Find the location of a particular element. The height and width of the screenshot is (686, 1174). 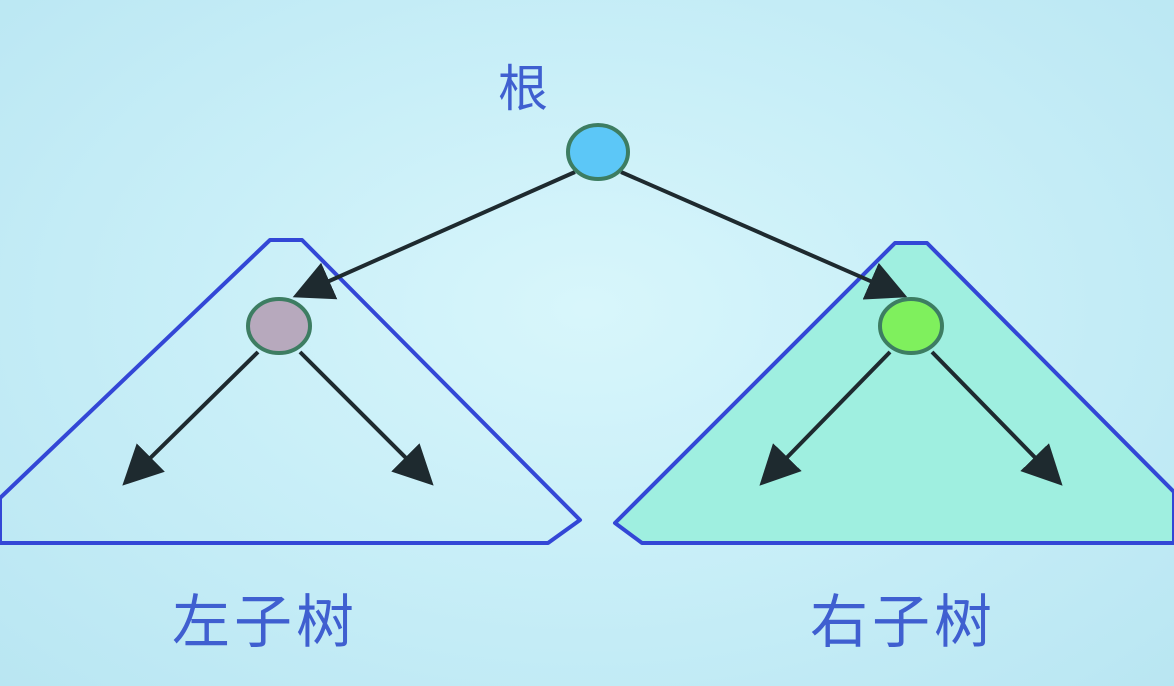

root-label: 根 is located at coordinates (523, 89).